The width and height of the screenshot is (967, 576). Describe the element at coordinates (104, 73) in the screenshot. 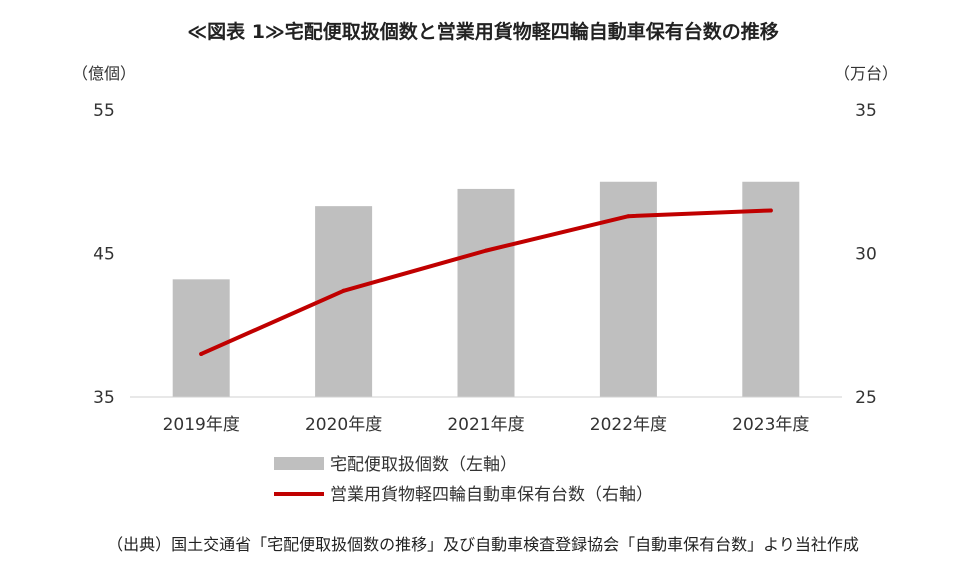

I see `left-axis-unit: （億個）` at that location.